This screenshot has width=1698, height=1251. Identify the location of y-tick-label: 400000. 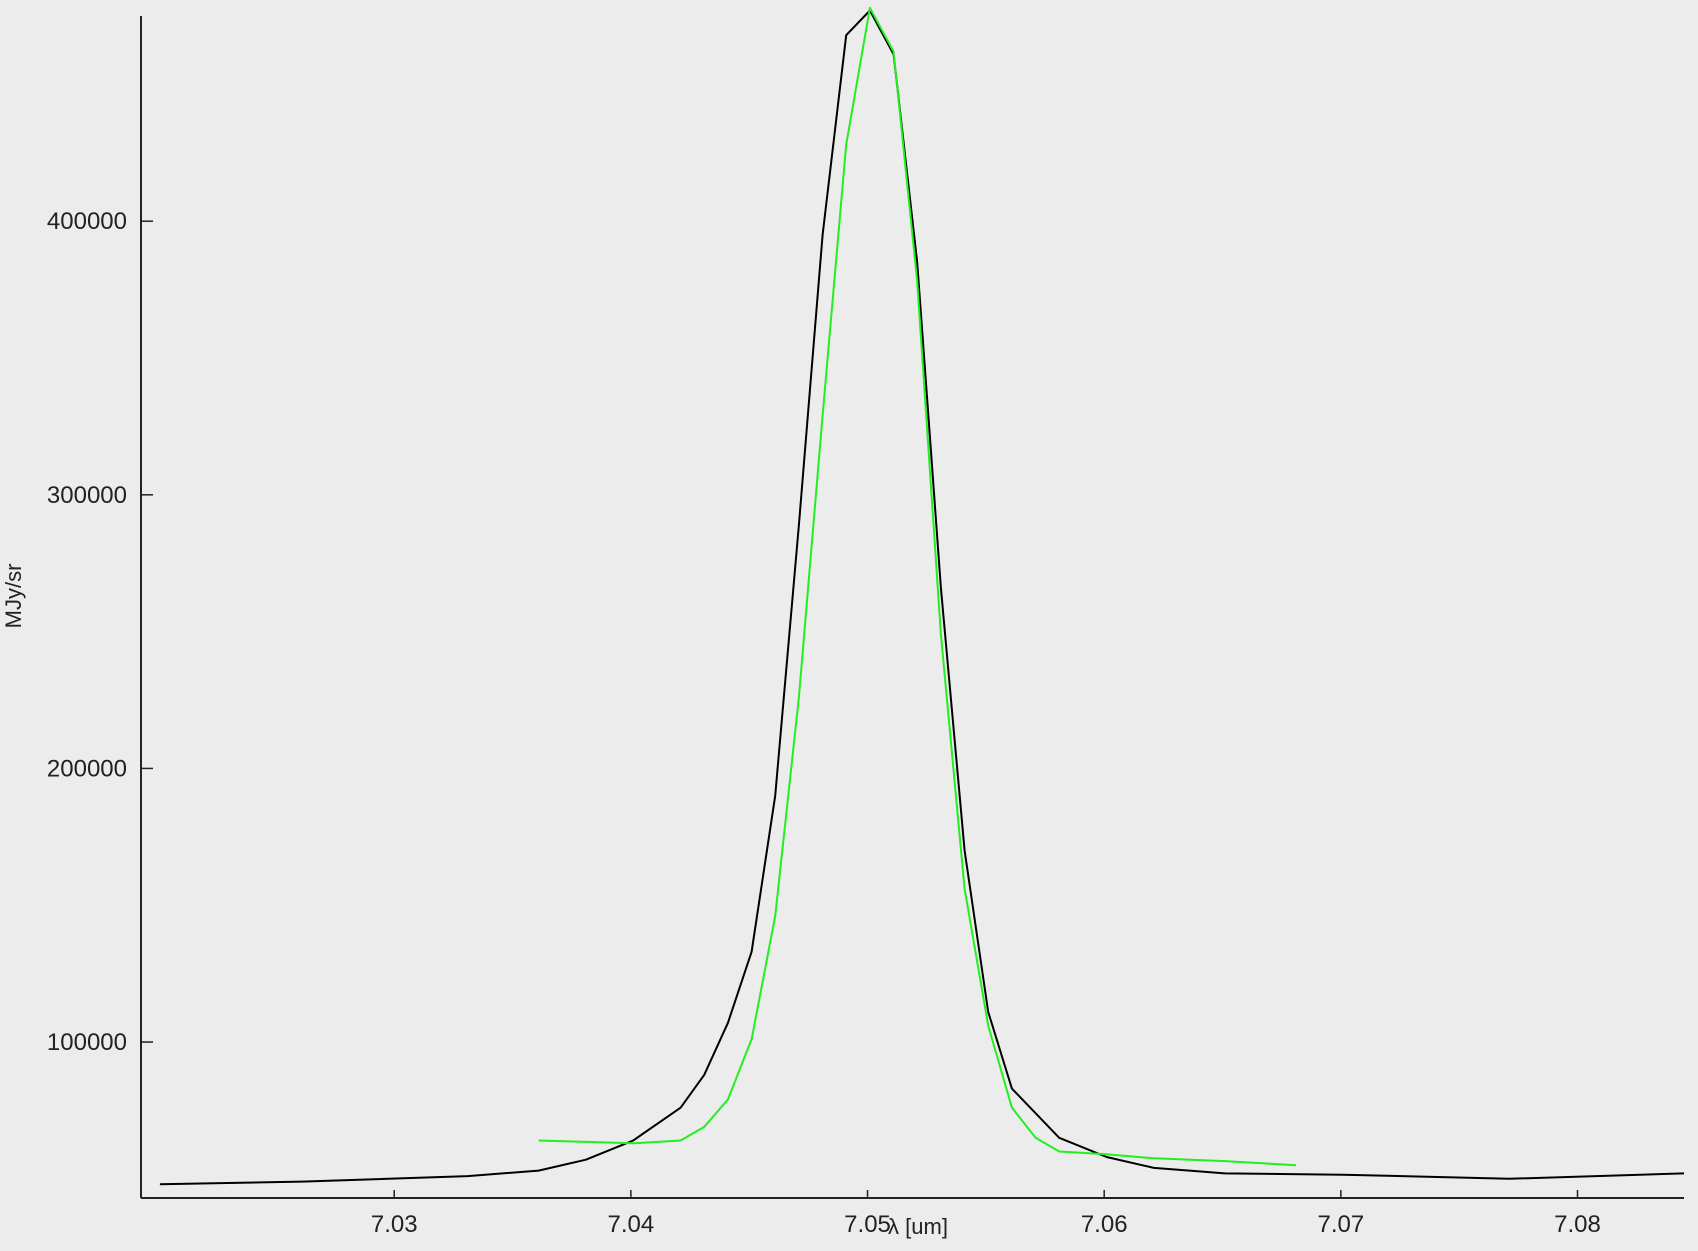
(87, 221).